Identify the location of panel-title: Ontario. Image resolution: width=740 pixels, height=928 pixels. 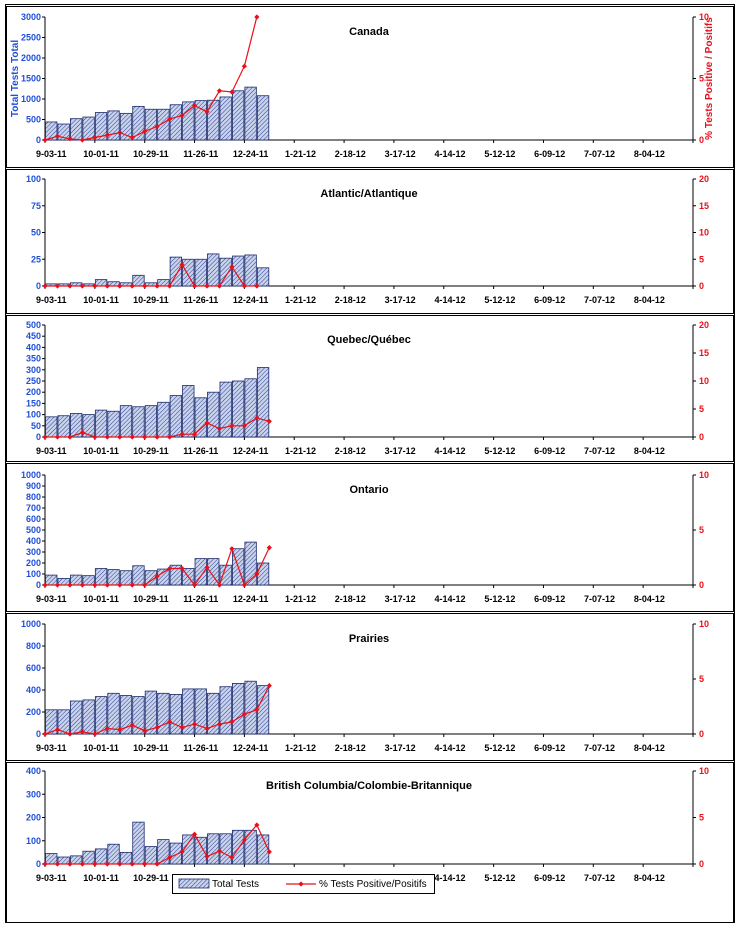
(368, 490).